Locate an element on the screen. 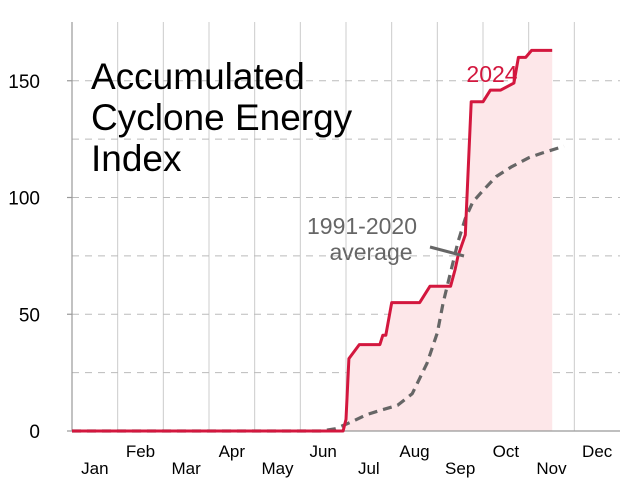  average-label-leader is located at coordinates (447, 251).